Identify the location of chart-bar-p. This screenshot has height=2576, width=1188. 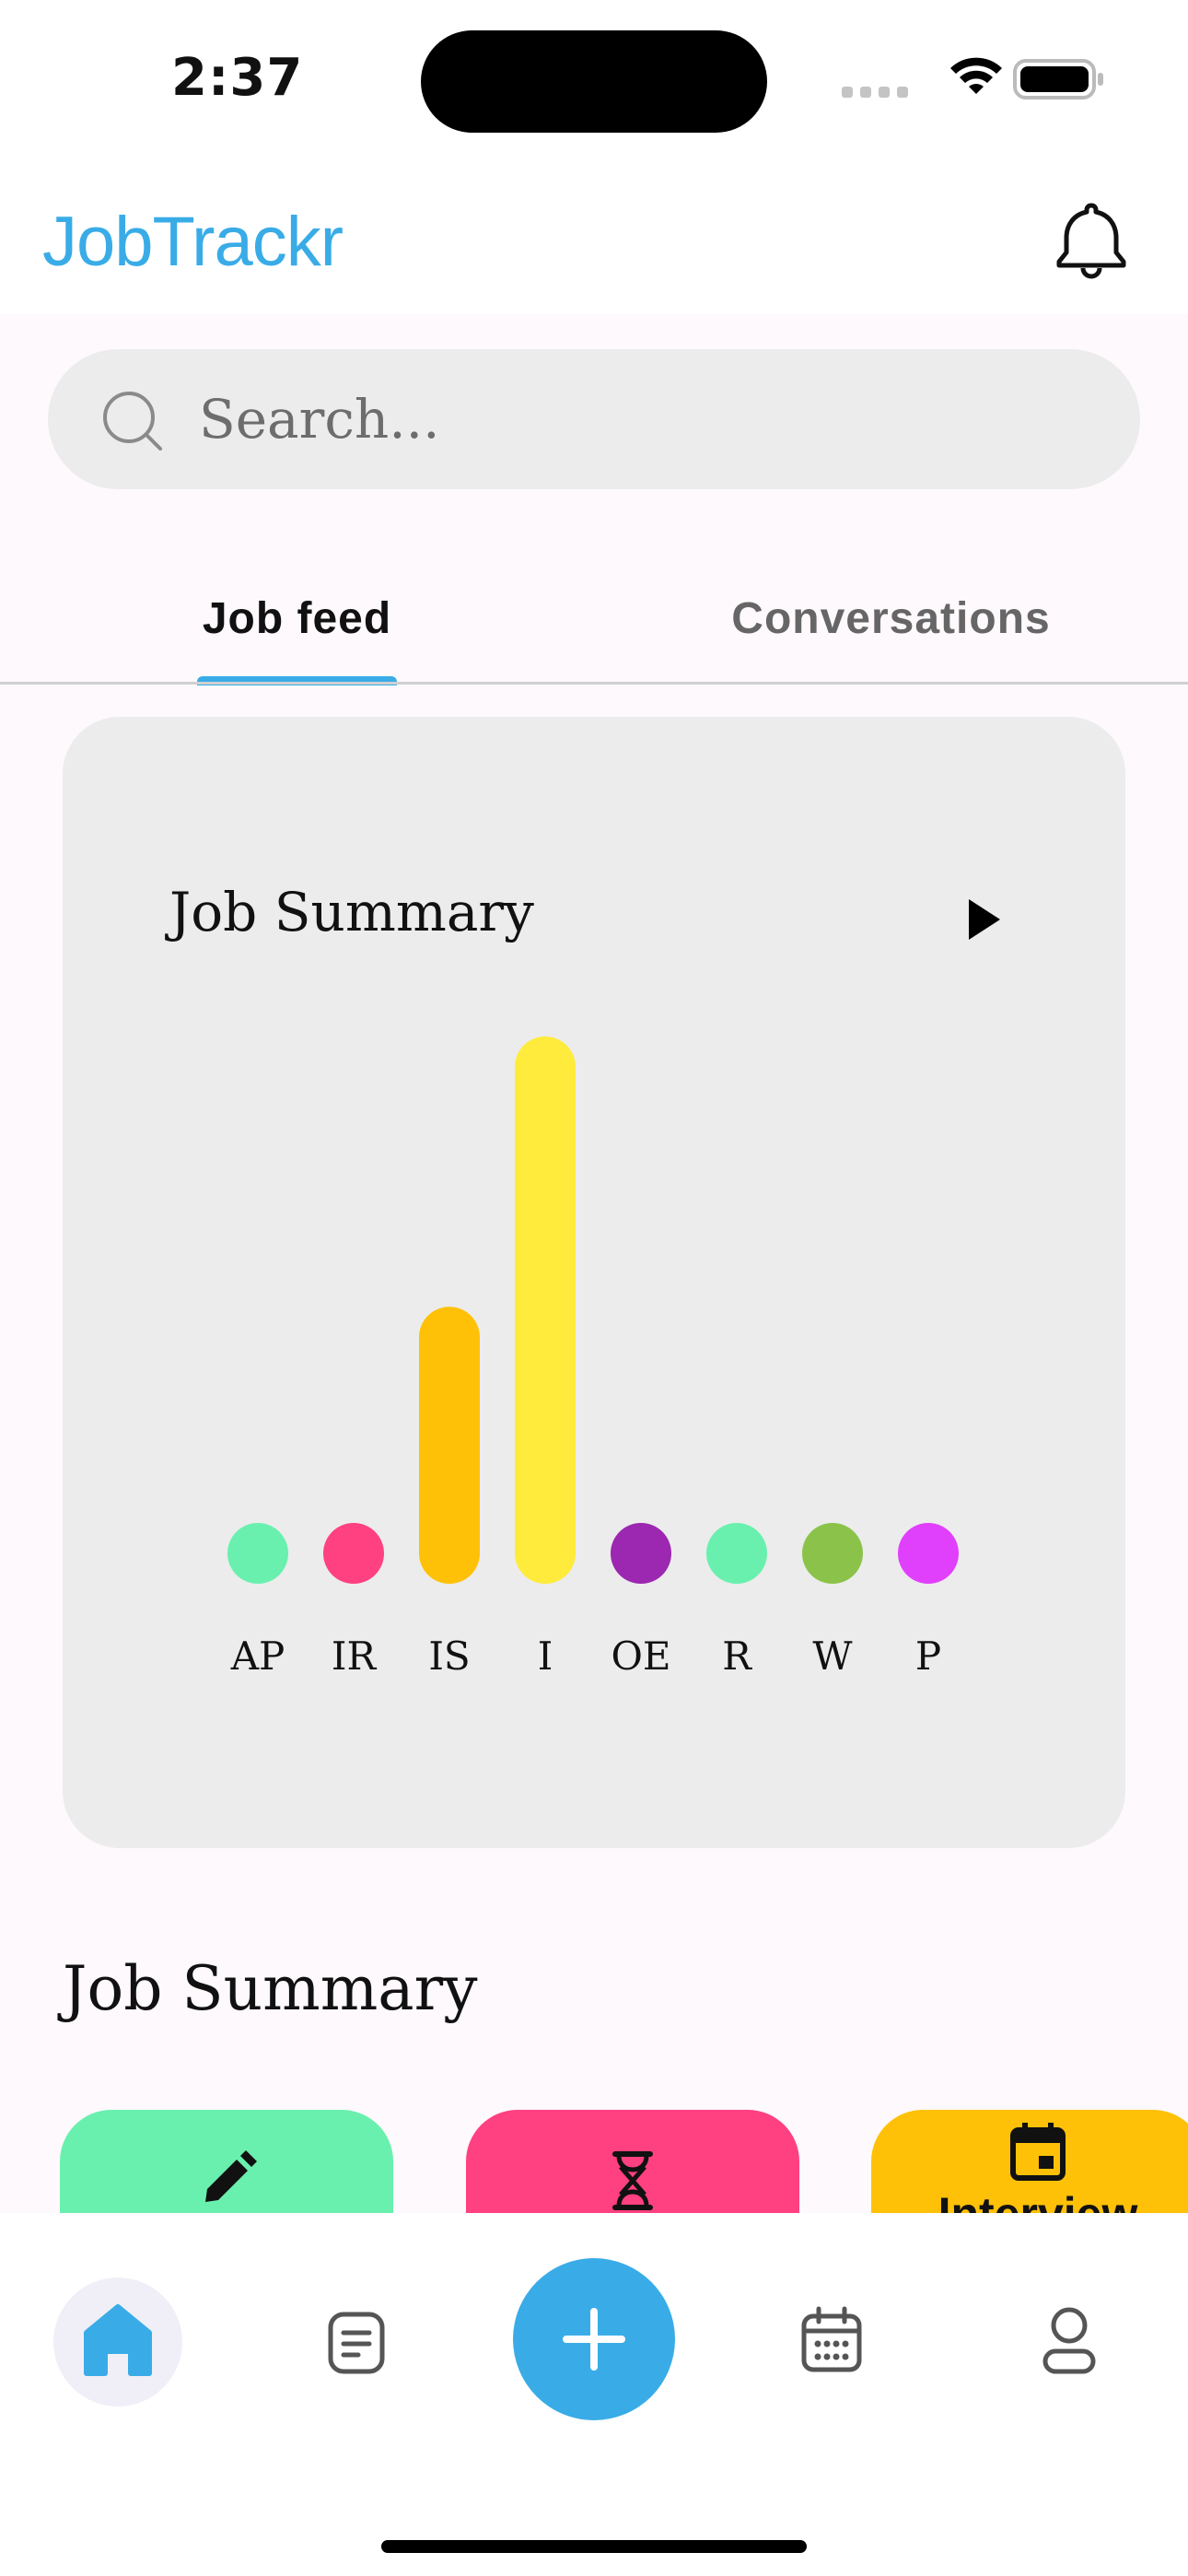
(928, 1553).